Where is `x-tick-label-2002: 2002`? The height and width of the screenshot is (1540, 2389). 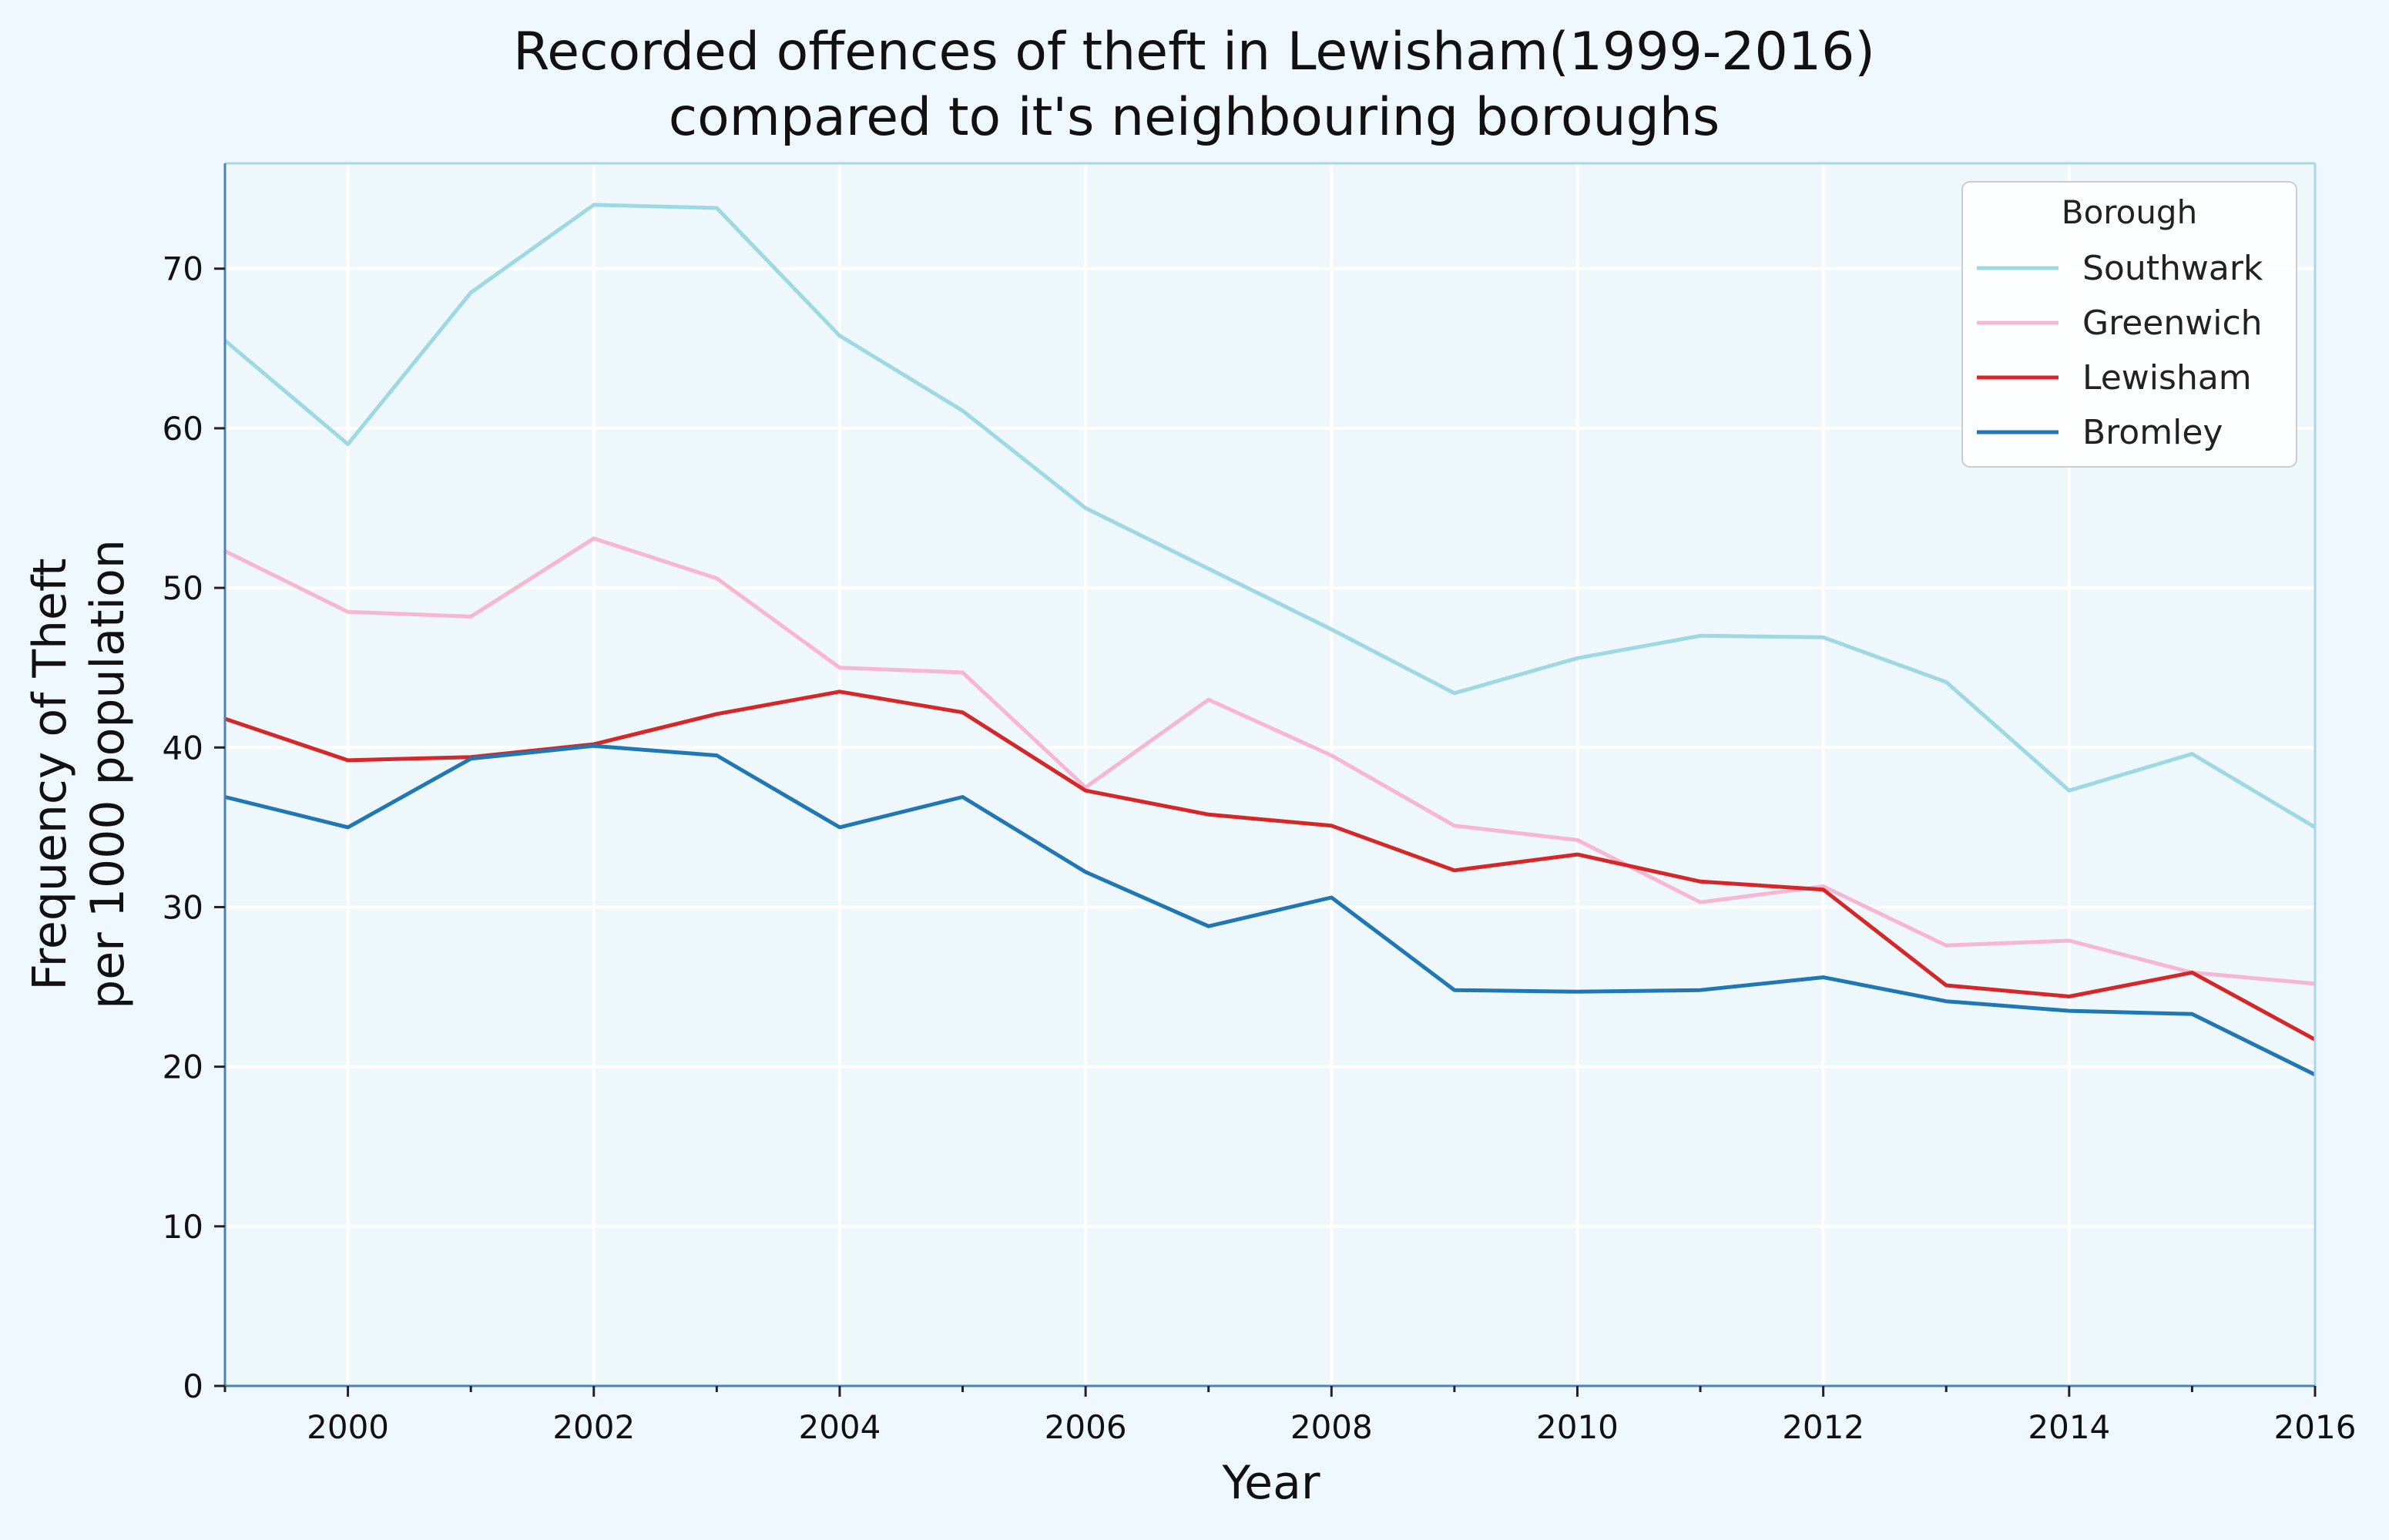 x-tick-label-2002: 2002 is located at coordinates (593, 1427).